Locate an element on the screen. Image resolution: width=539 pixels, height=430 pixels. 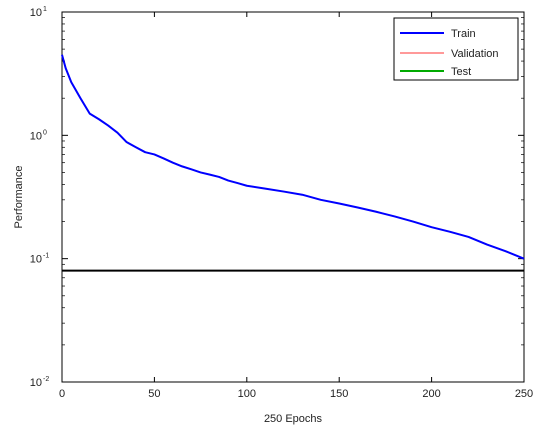
y-tick-exponent: 0 is located at coordinates (45, 132).